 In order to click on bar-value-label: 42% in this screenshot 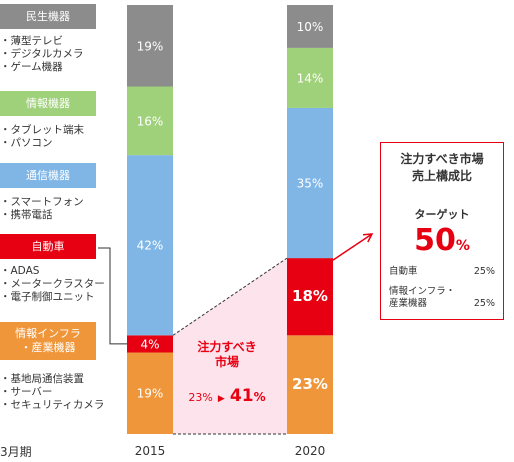, I will do `click(150, 246)`.